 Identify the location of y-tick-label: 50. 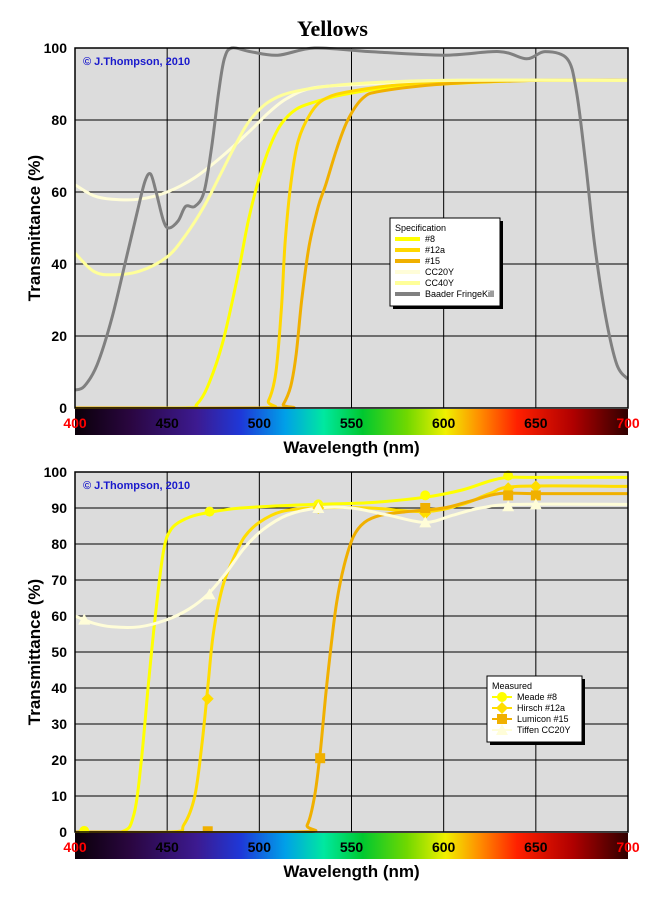
(59, 652).